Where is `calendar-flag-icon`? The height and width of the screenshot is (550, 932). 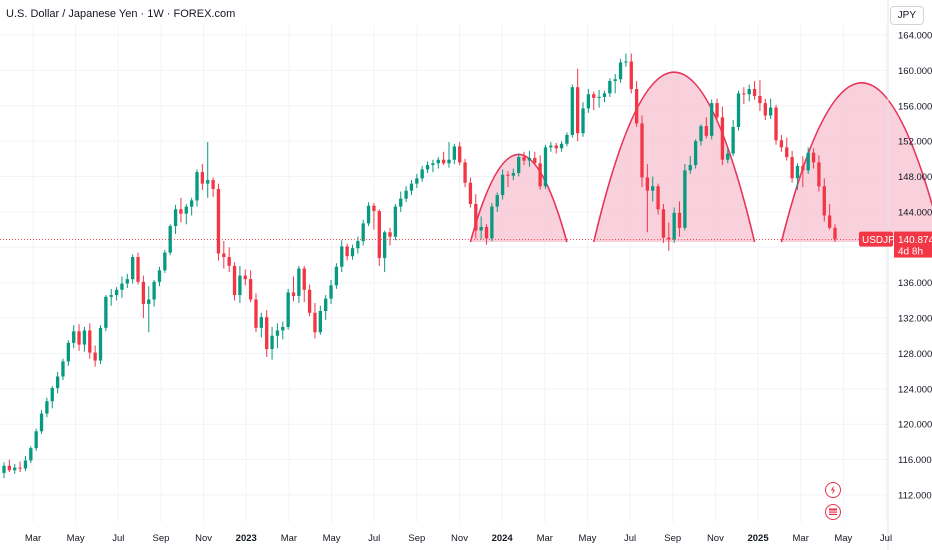
calendar-flag-icon is located at coordinates (833, 512).